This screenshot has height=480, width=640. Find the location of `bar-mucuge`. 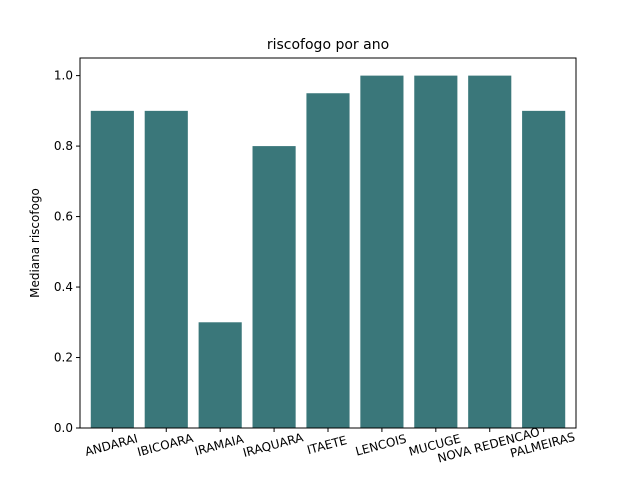

bar-mucuge is located at coordinates (436, 252).